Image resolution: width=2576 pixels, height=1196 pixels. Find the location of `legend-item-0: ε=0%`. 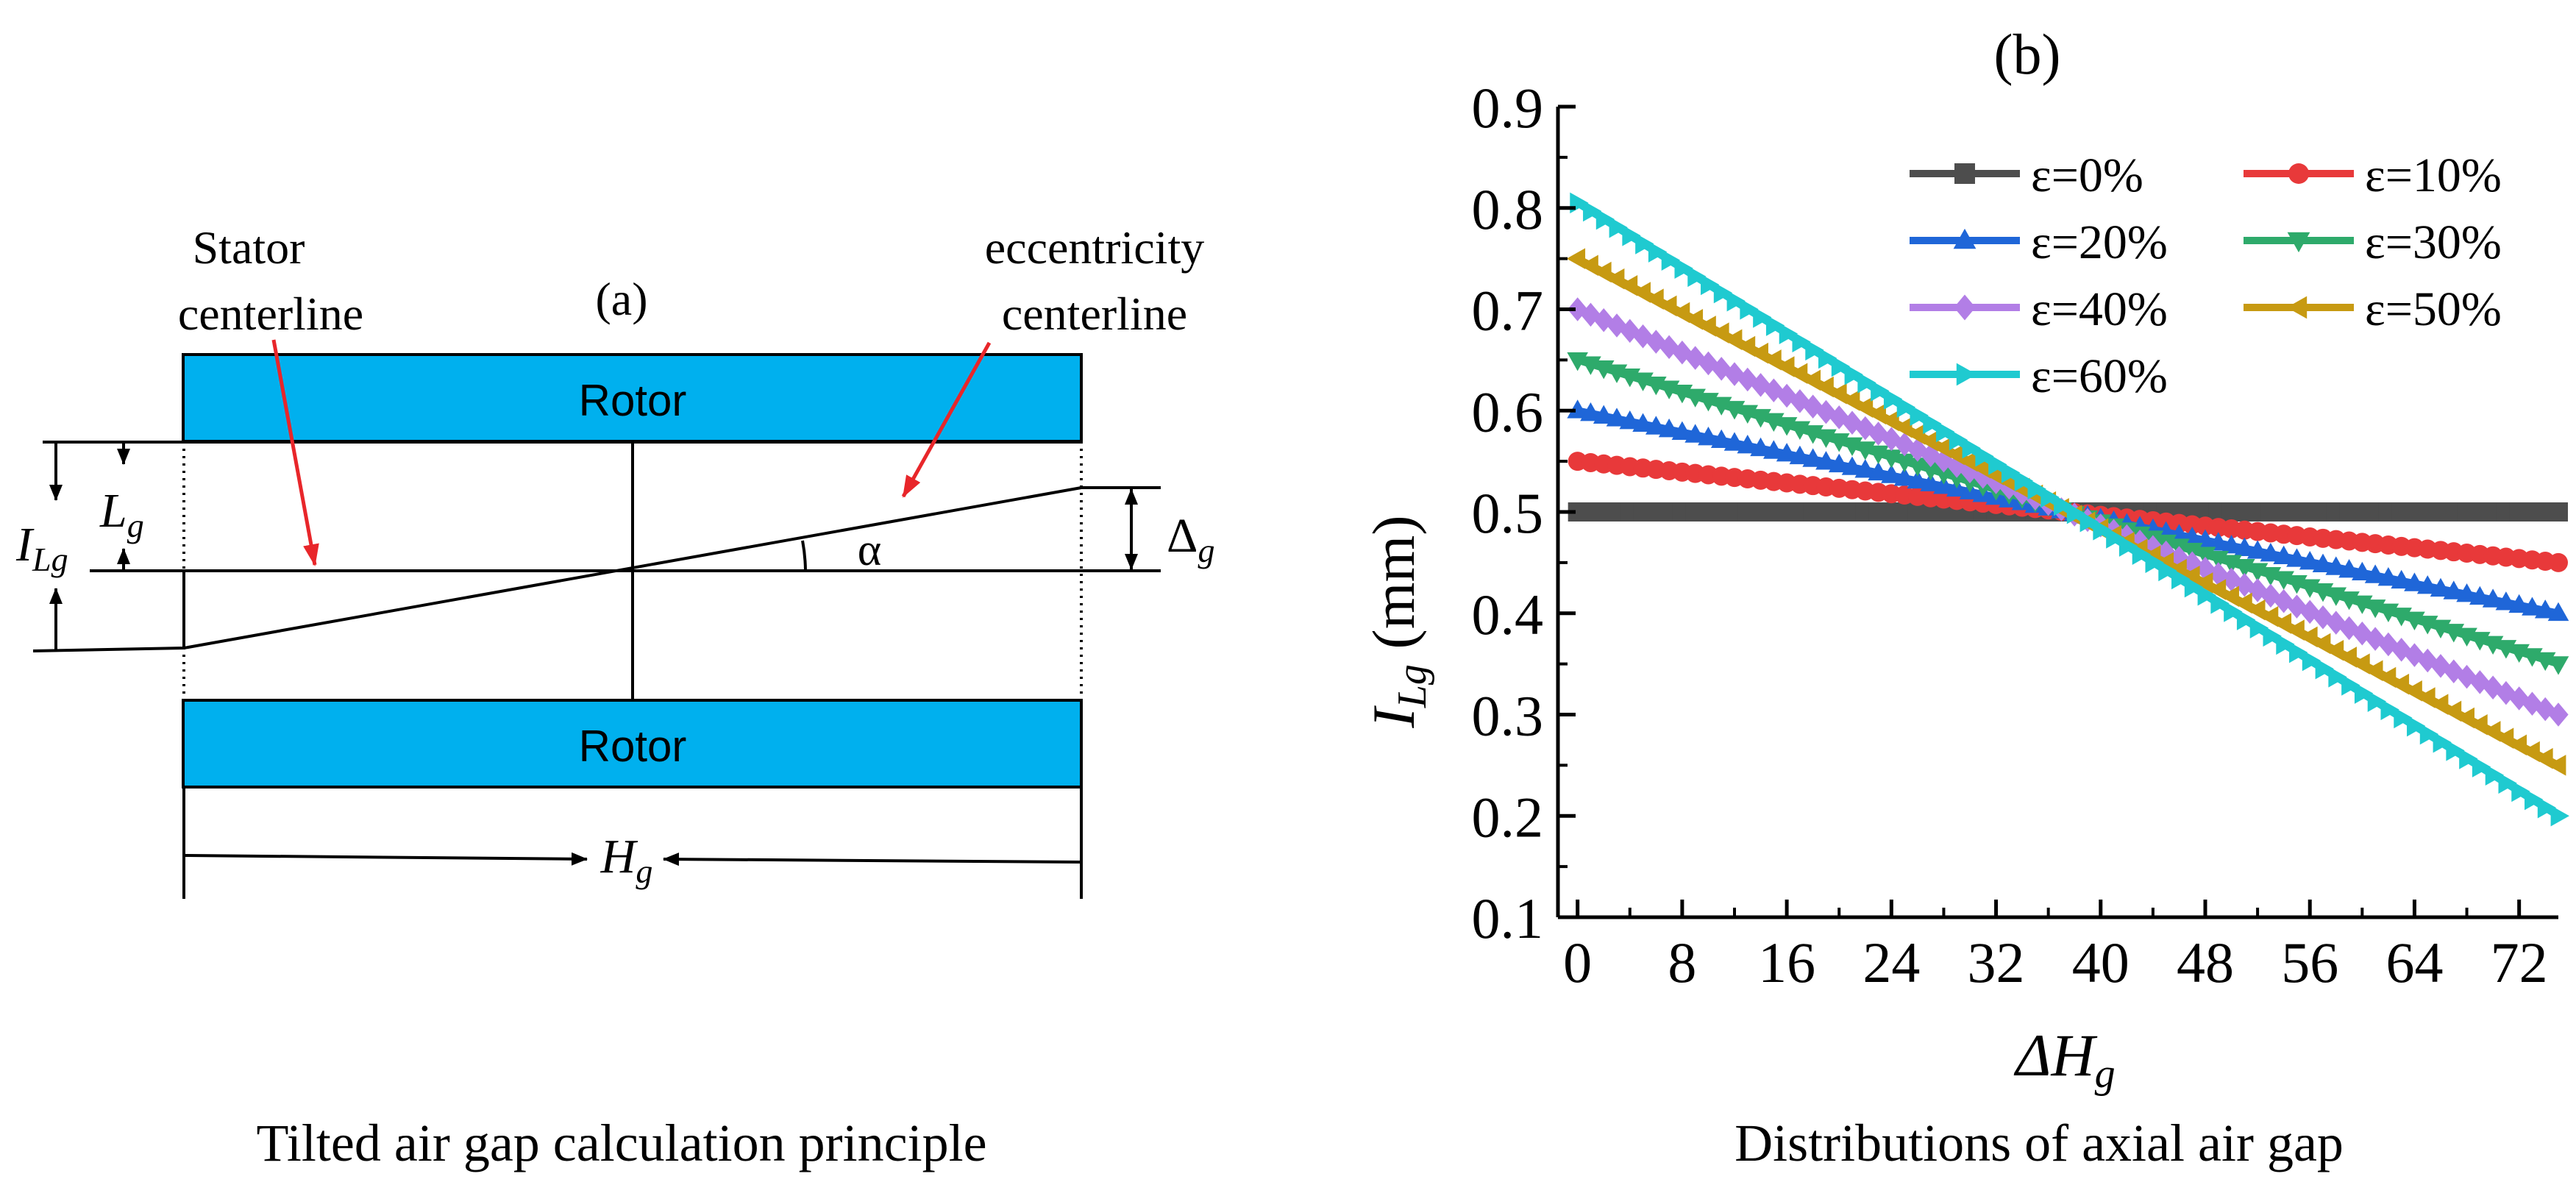

legend-item-0: ε=0% is located at coordinates (2026, 175).